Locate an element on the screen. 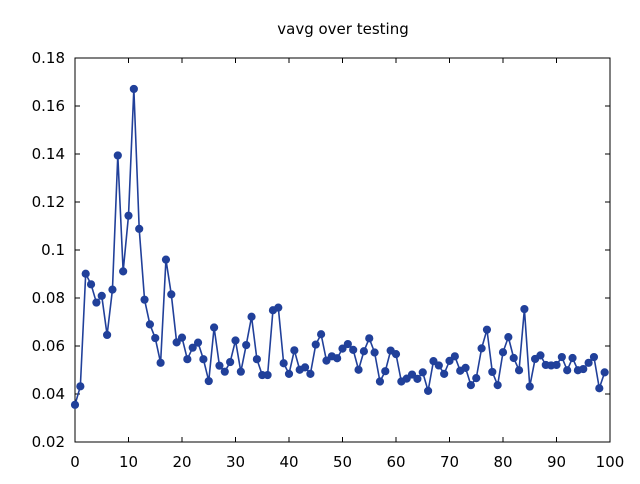 The height and width of the screenshot is (484, 640). x-tick-label: 100 is located at coordinates (610, 462).